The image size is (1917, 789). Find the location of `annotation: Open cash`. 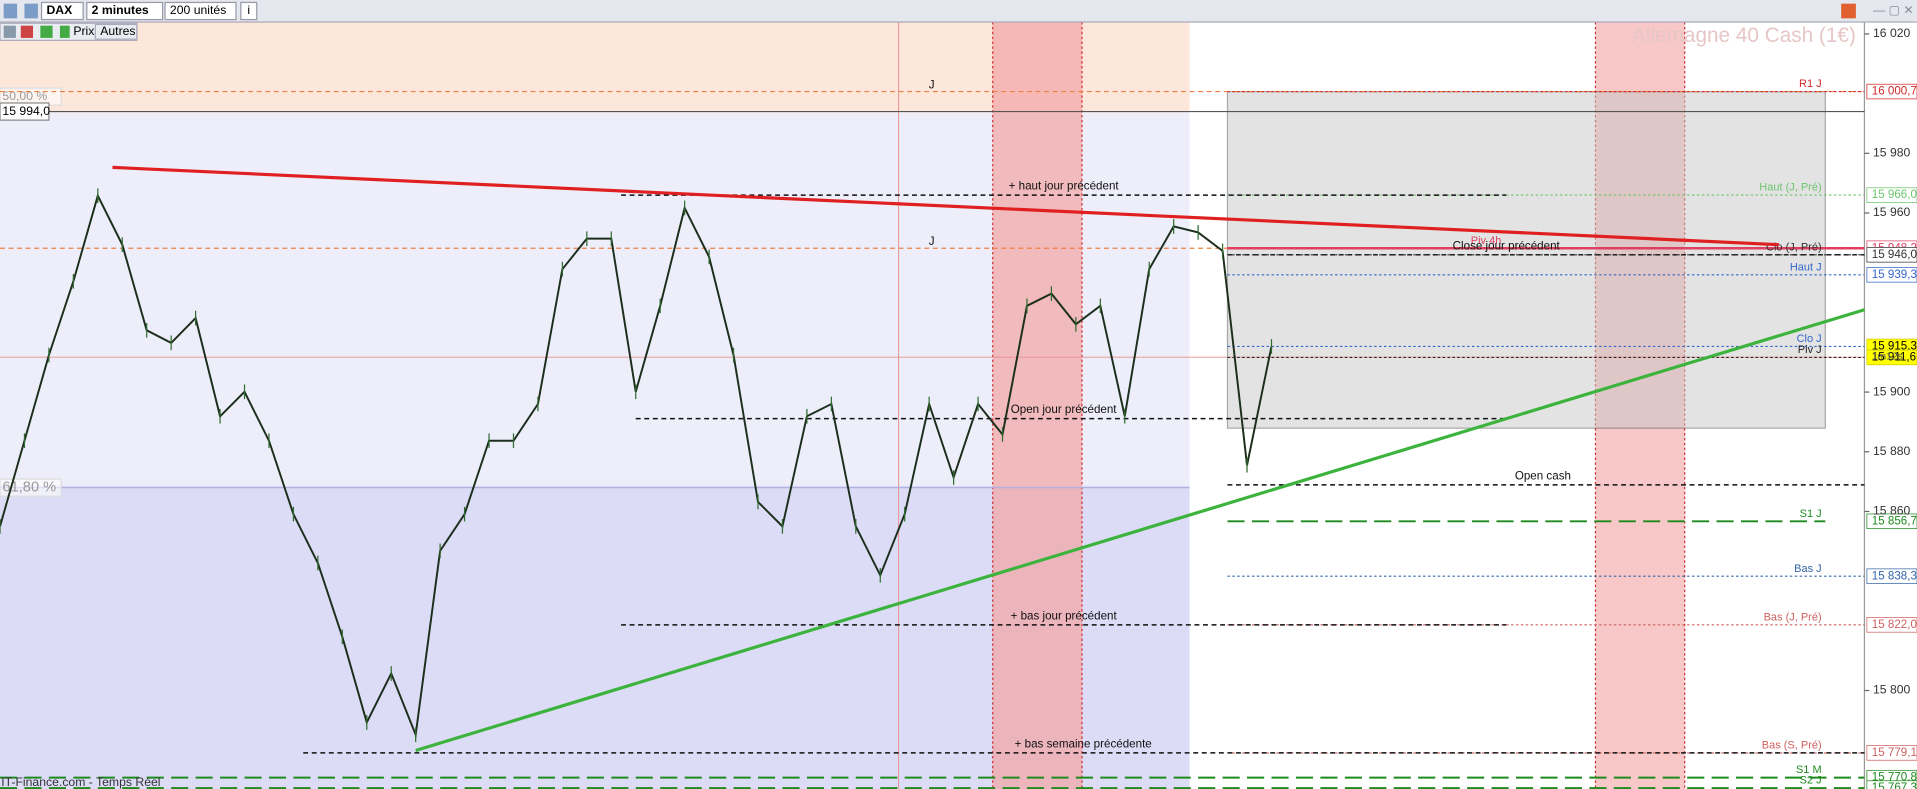

annotation: Open cash is located at coordinates (1543, 475).